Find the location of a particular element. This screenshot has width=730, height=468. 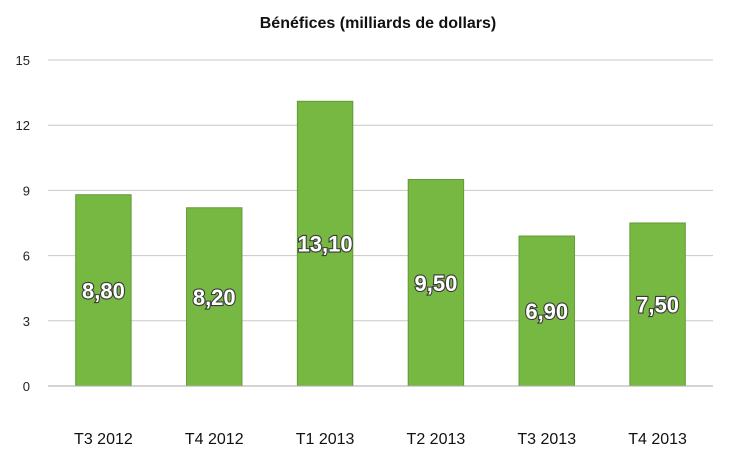

x-tick-label: T1 2013 is located at coordinates (325, 439).